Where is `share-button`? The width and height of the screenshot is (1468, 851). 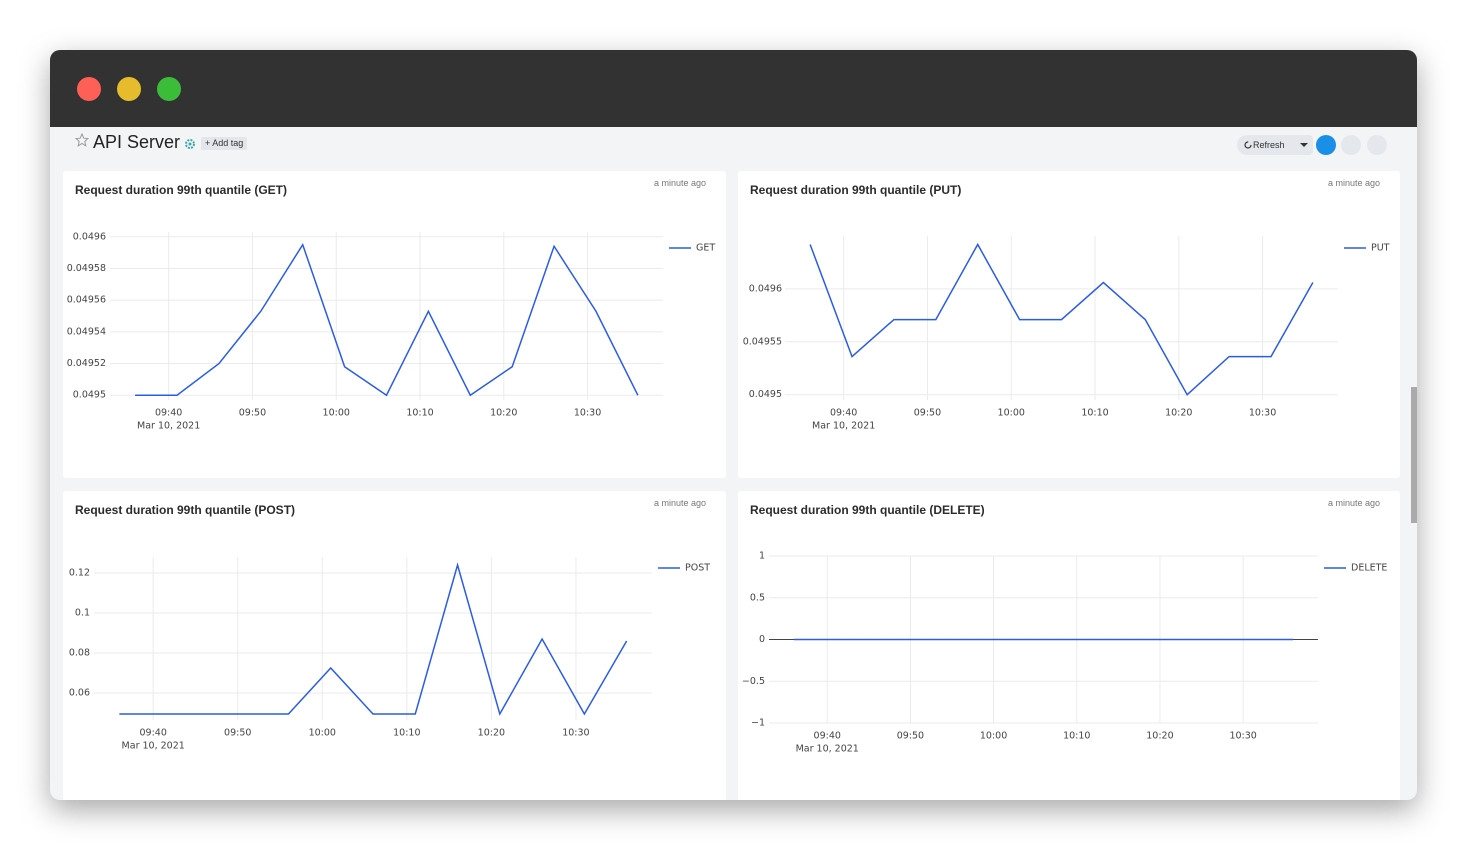 share-button is located at coordinates (1351, 145).